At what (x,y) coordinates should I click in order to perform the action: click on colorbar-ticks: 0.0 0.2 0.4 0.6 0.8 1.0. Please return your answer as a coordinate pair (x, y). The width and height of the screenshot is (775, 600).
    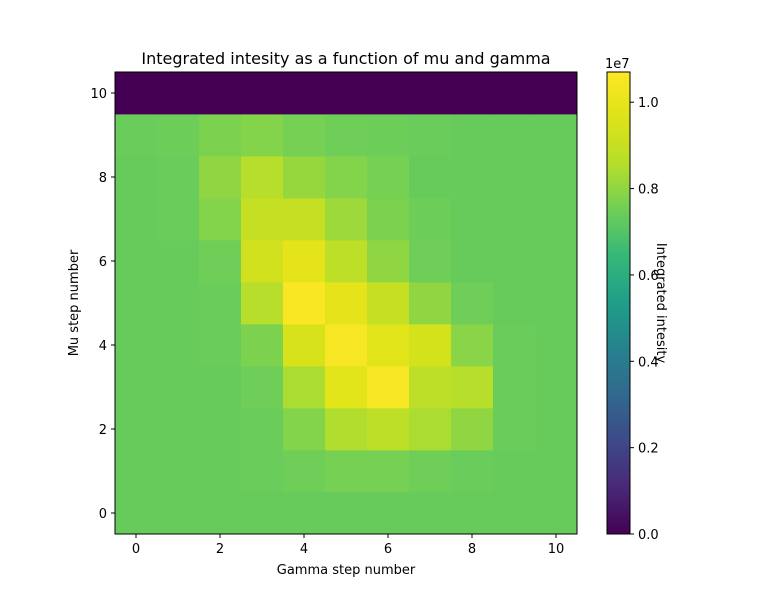
    Looking at the image, I should click on (644, 319).